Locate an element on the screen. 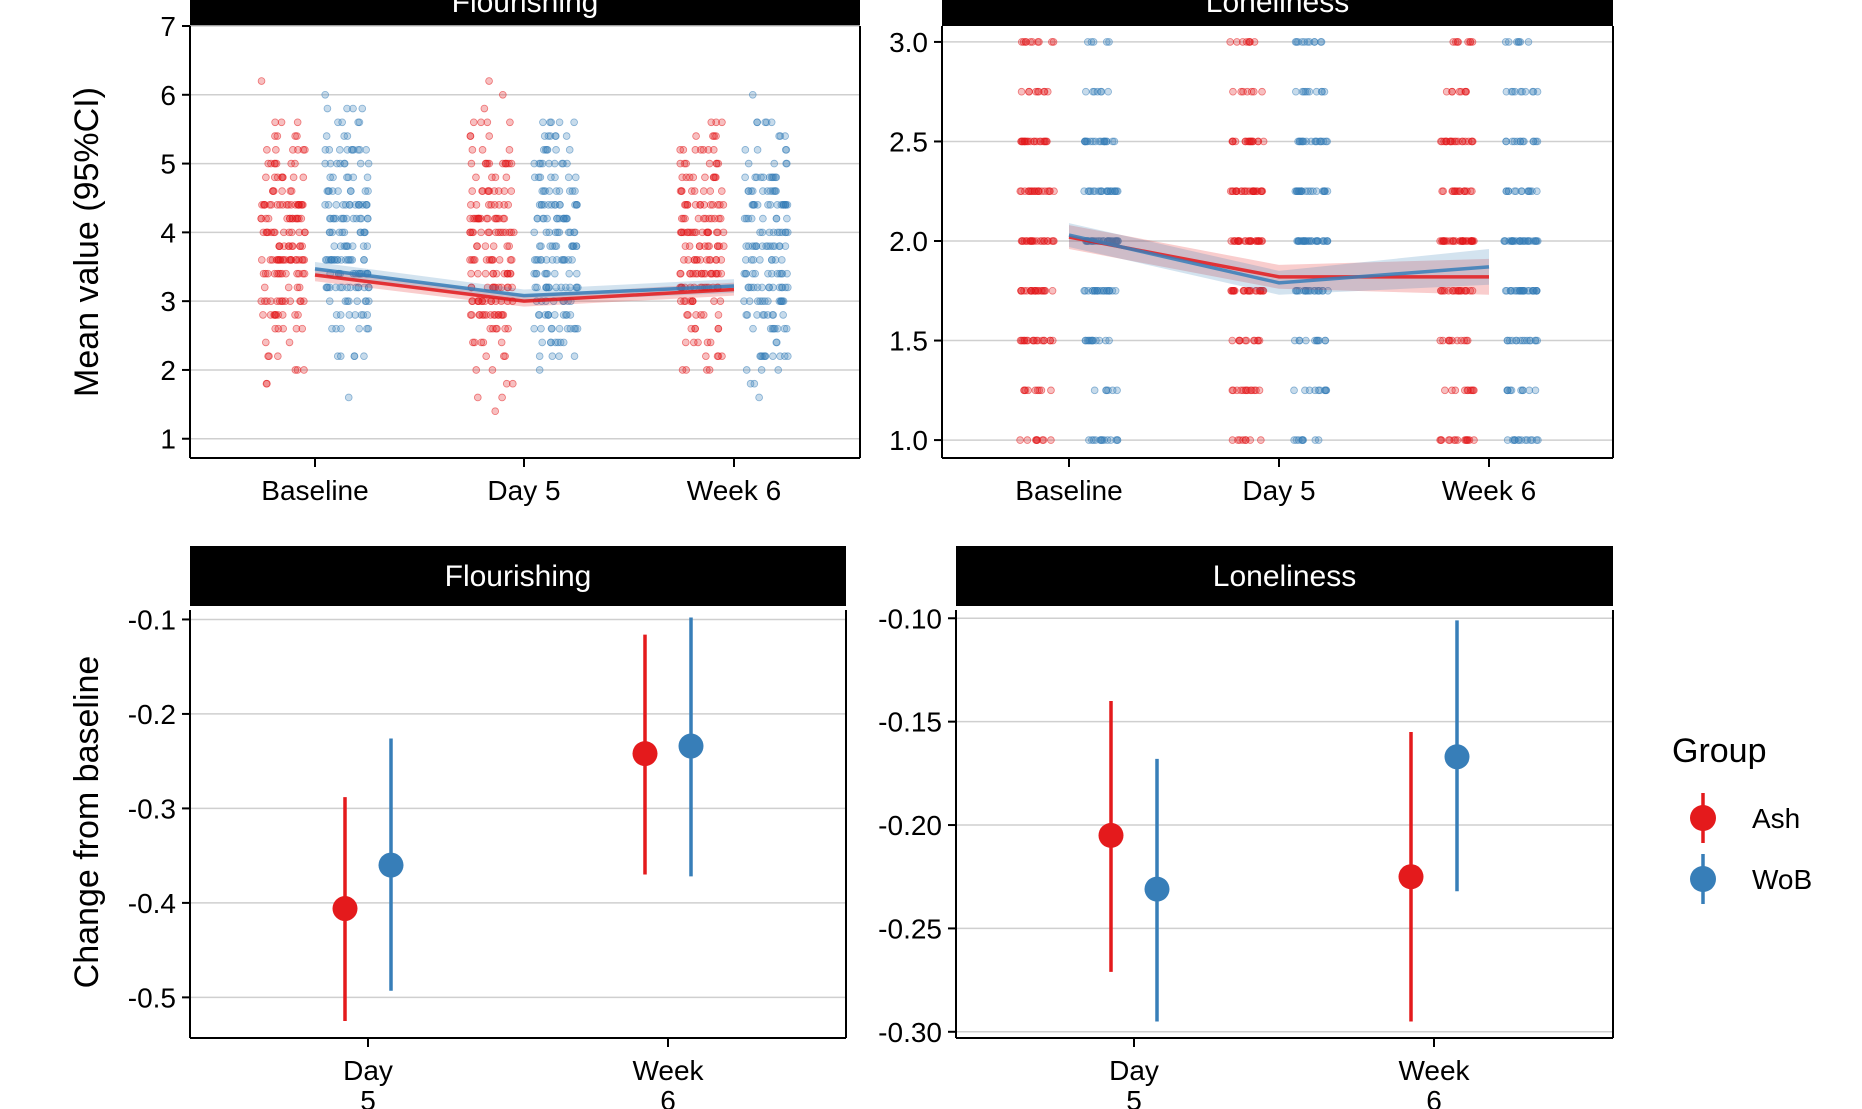  panel-strip is located at coordinates (525, 13).